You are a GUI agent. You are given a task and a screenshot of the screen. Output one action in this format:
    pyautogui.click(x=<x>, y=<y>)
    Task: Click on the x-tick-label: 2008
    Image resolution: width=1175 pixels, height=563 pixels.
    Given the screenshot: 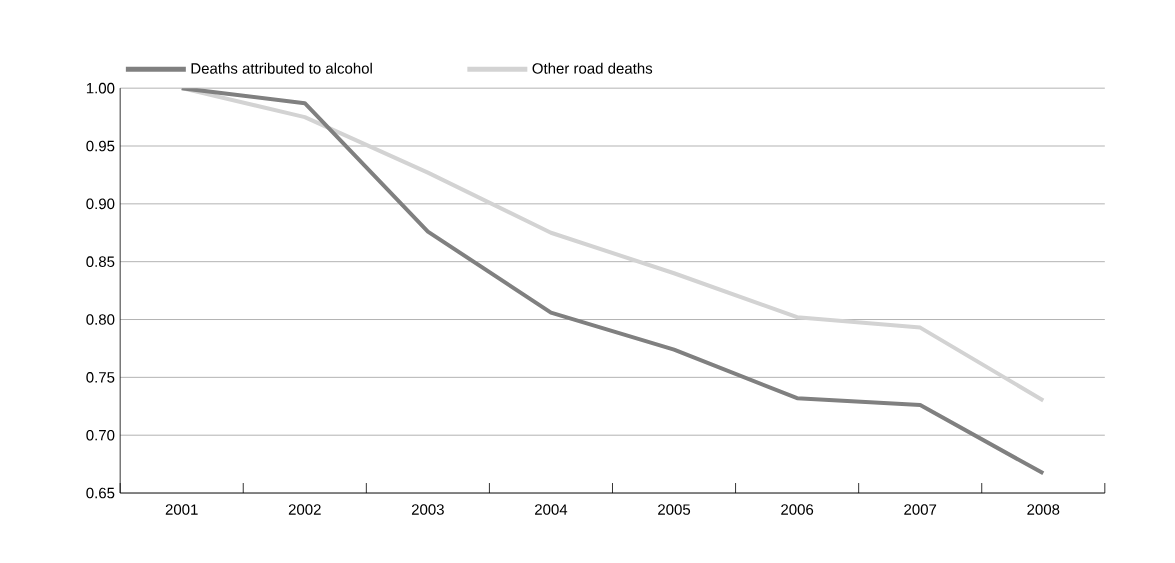 What is the action you would take?
    pyautogui.click(x=1043, y=509)
    